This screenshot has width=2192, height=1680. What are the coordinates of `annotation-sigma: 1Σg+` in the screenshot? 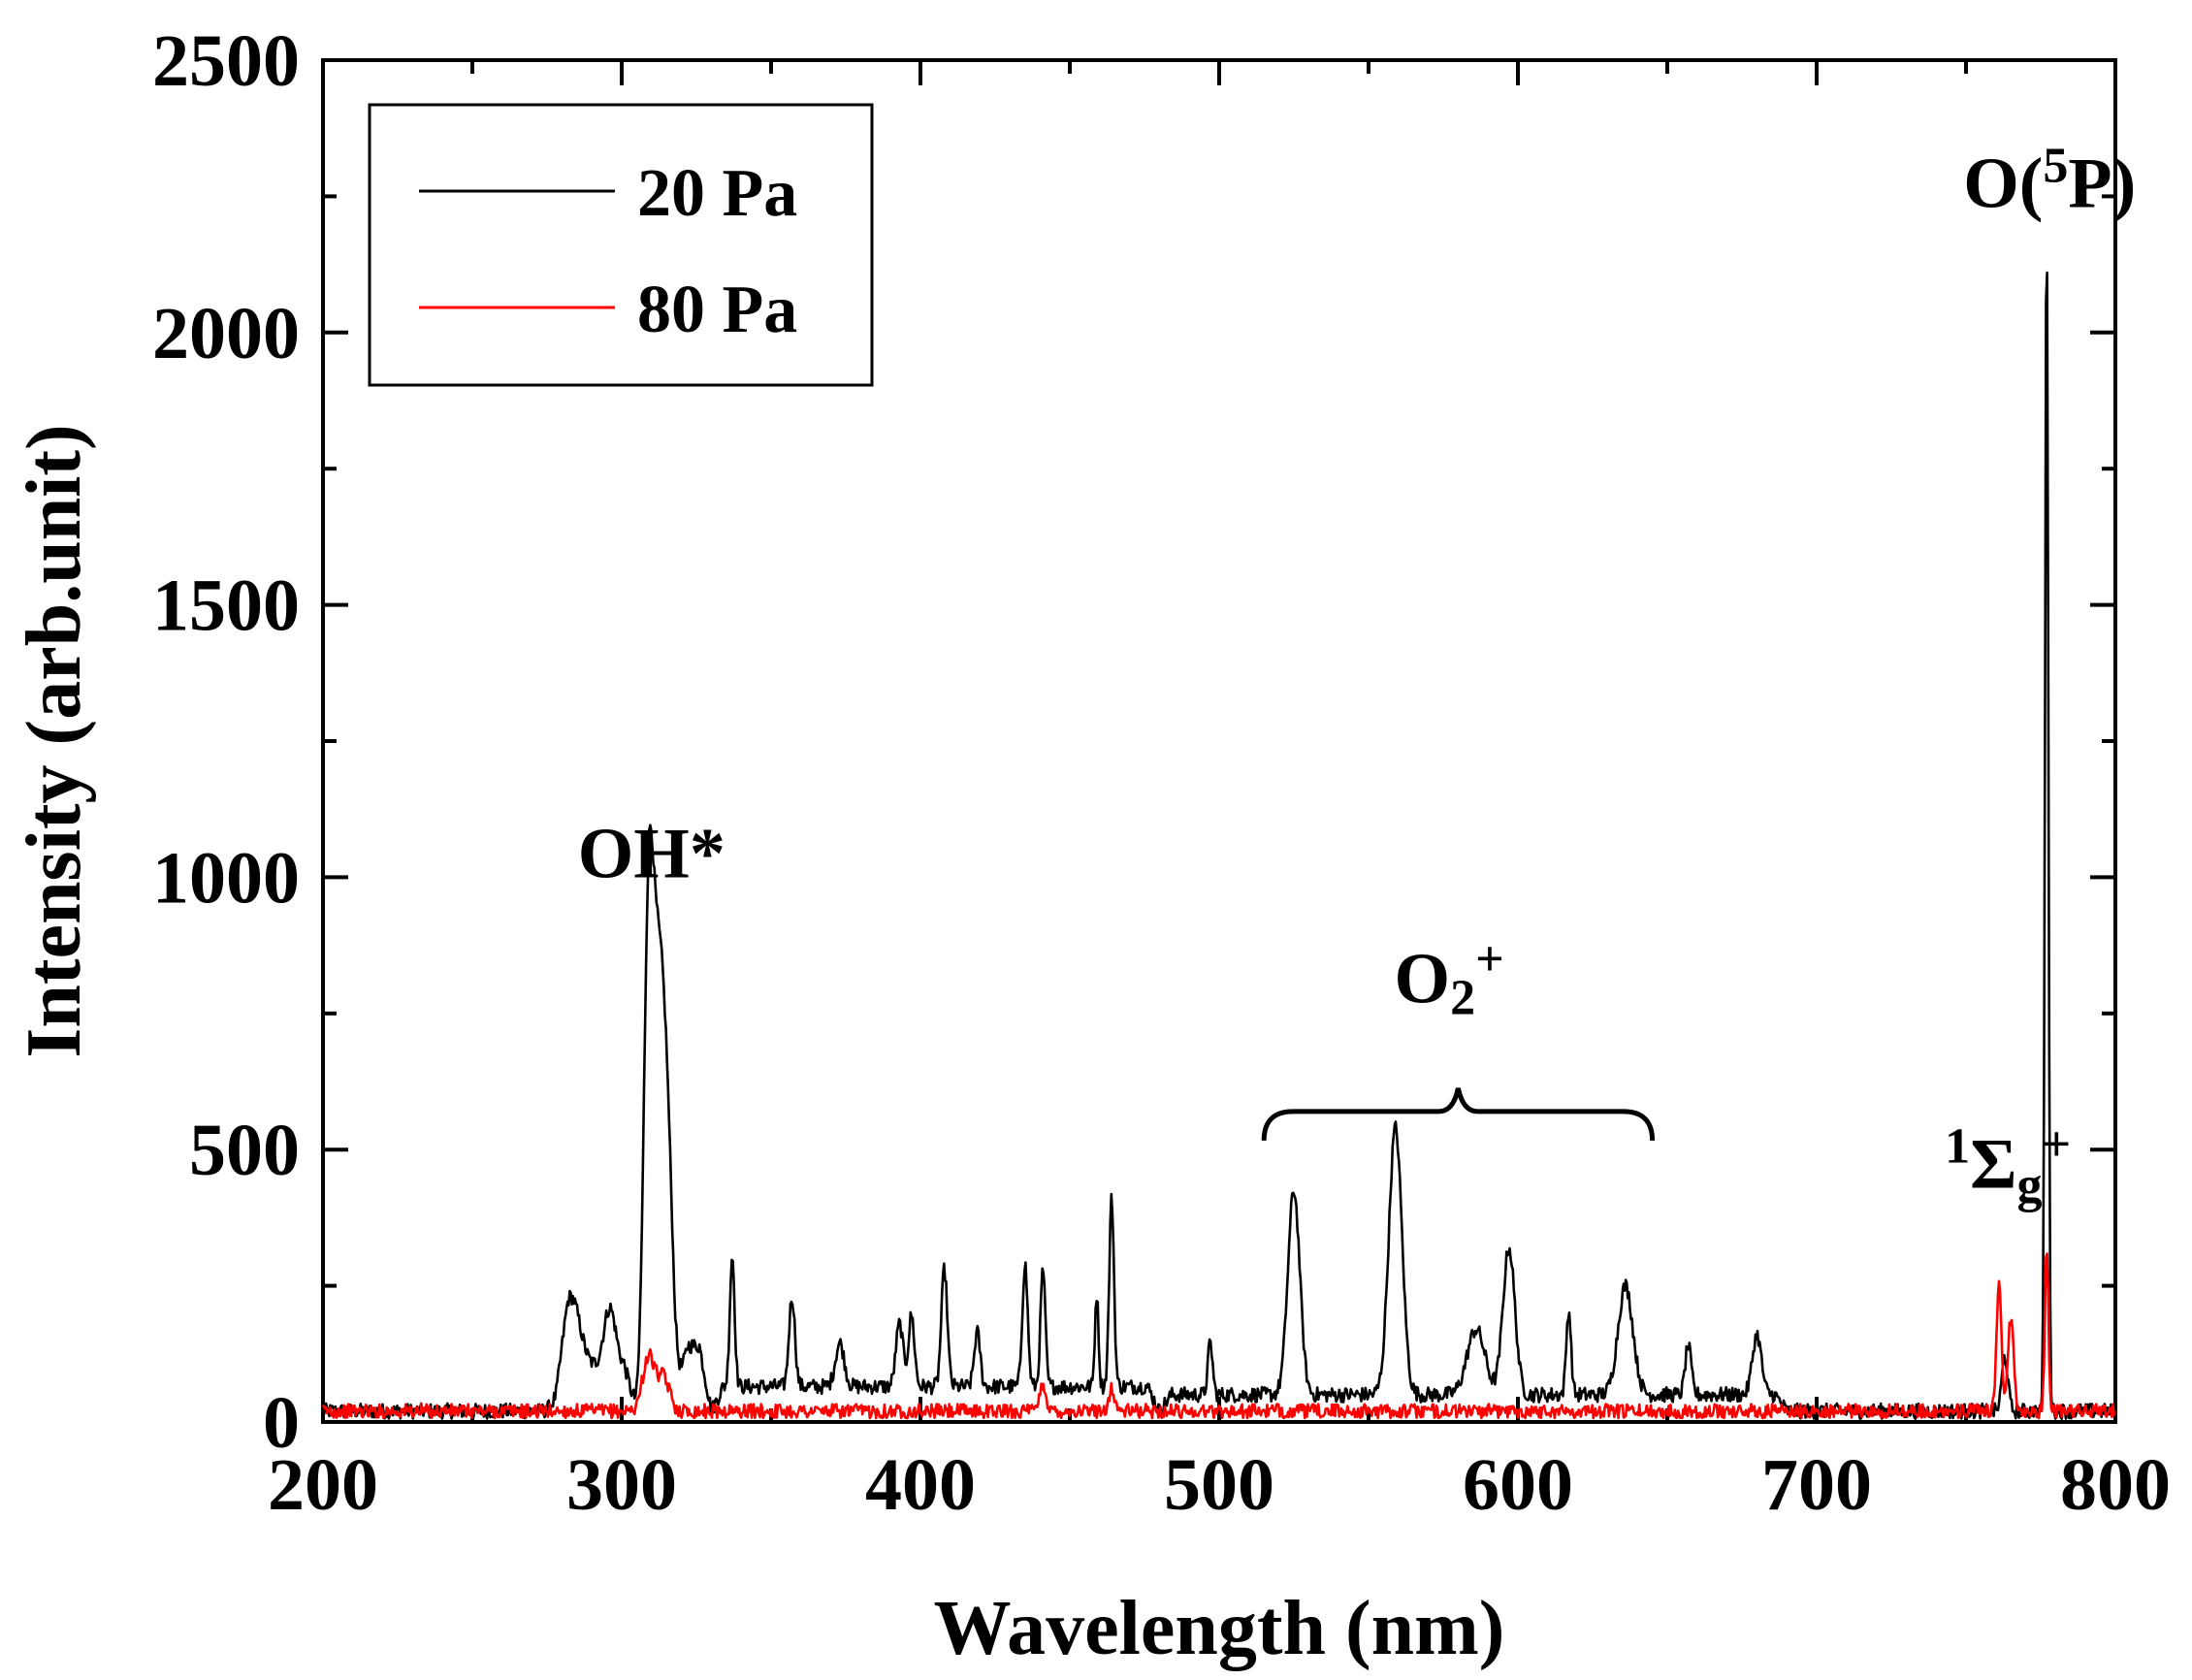 It's located at (2008, 1165).